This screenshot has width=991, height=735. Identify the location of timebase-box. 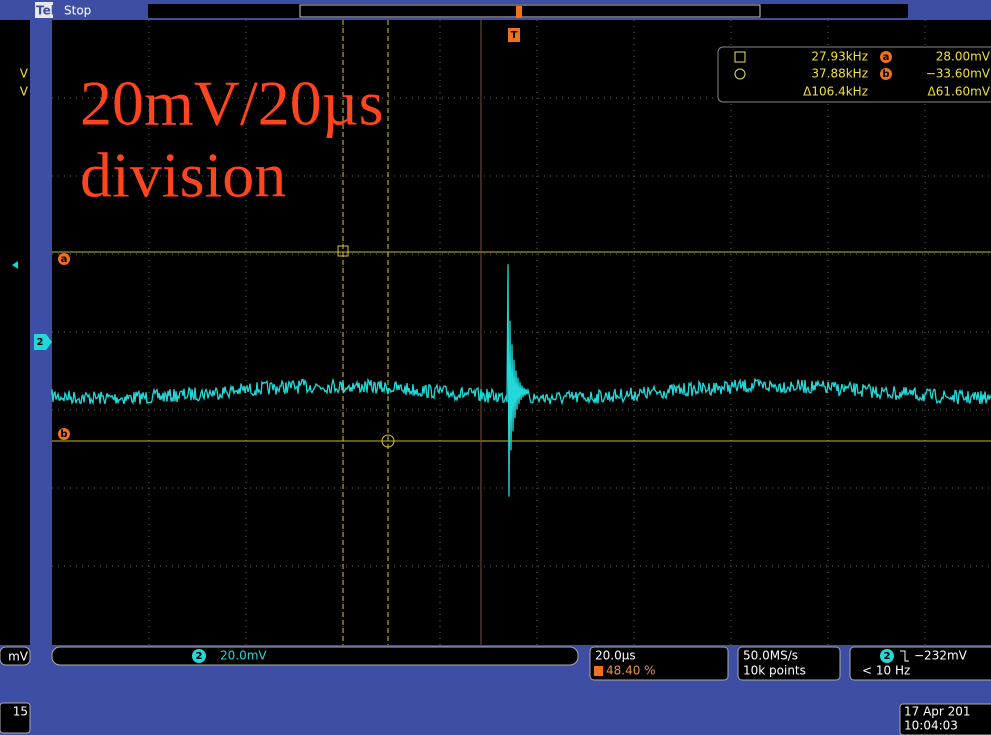
(659, 663).